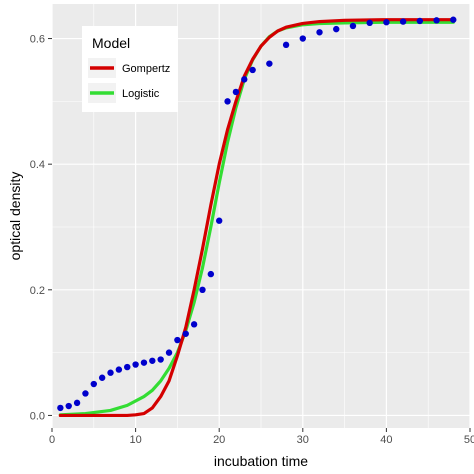  What do you see at coordinates (386, 440) in the screenshot?
I see `x-tick-label: 40` at bounding box center [386, 440].